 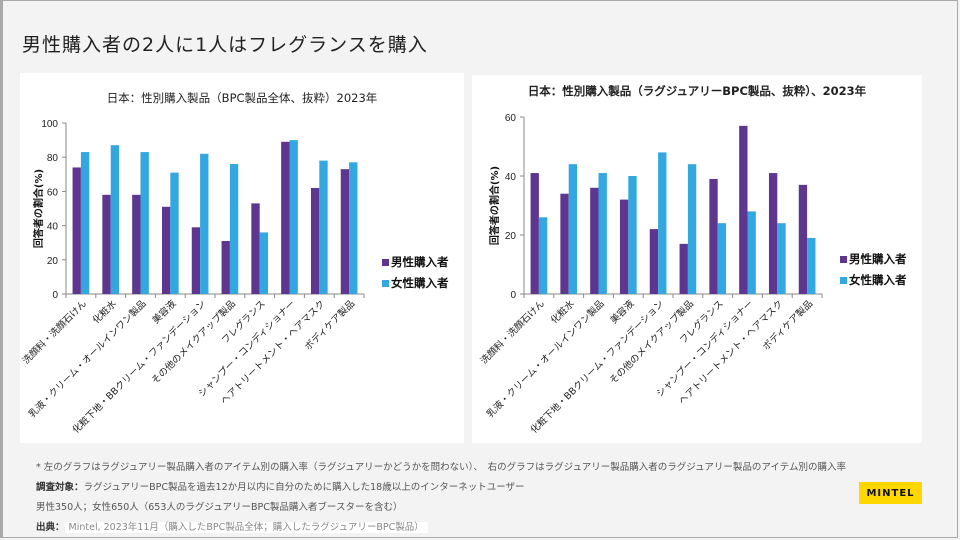 What do you see at coordinates (890, 493) in the screenshot?
I see `mintel-logo: MINTEL` at bounding box center [890, 493].